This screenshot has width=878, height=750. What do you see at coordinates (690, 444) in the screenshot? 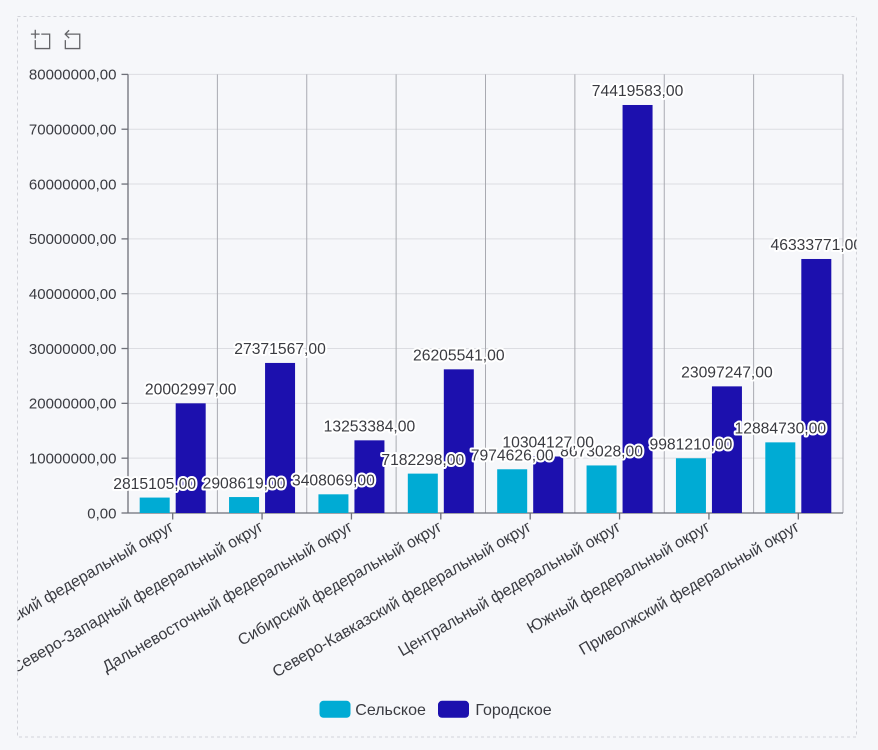
I see `svg-text: 9981210,00` at bounding box center [690, 444].